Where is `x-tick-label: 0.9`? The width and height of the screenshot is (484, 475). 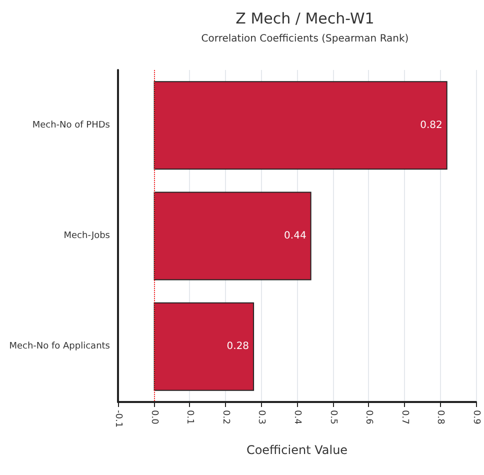 x-tick-label: 0.9 is located at coordinates (476, 417).